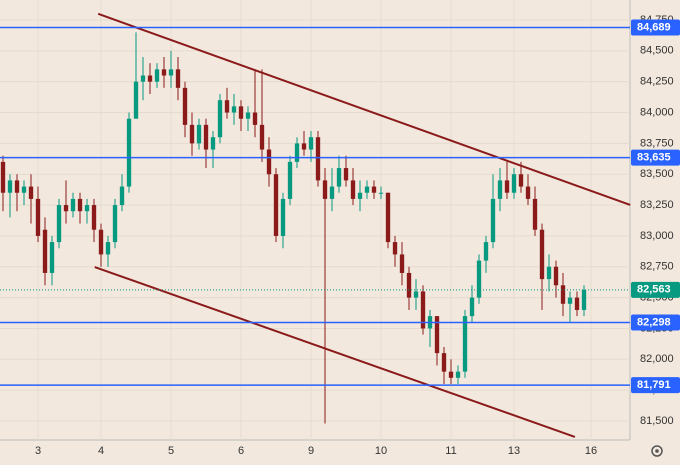 This screenshot has height=465, width=680. I want to click on settings-ring, so click(657, 451).